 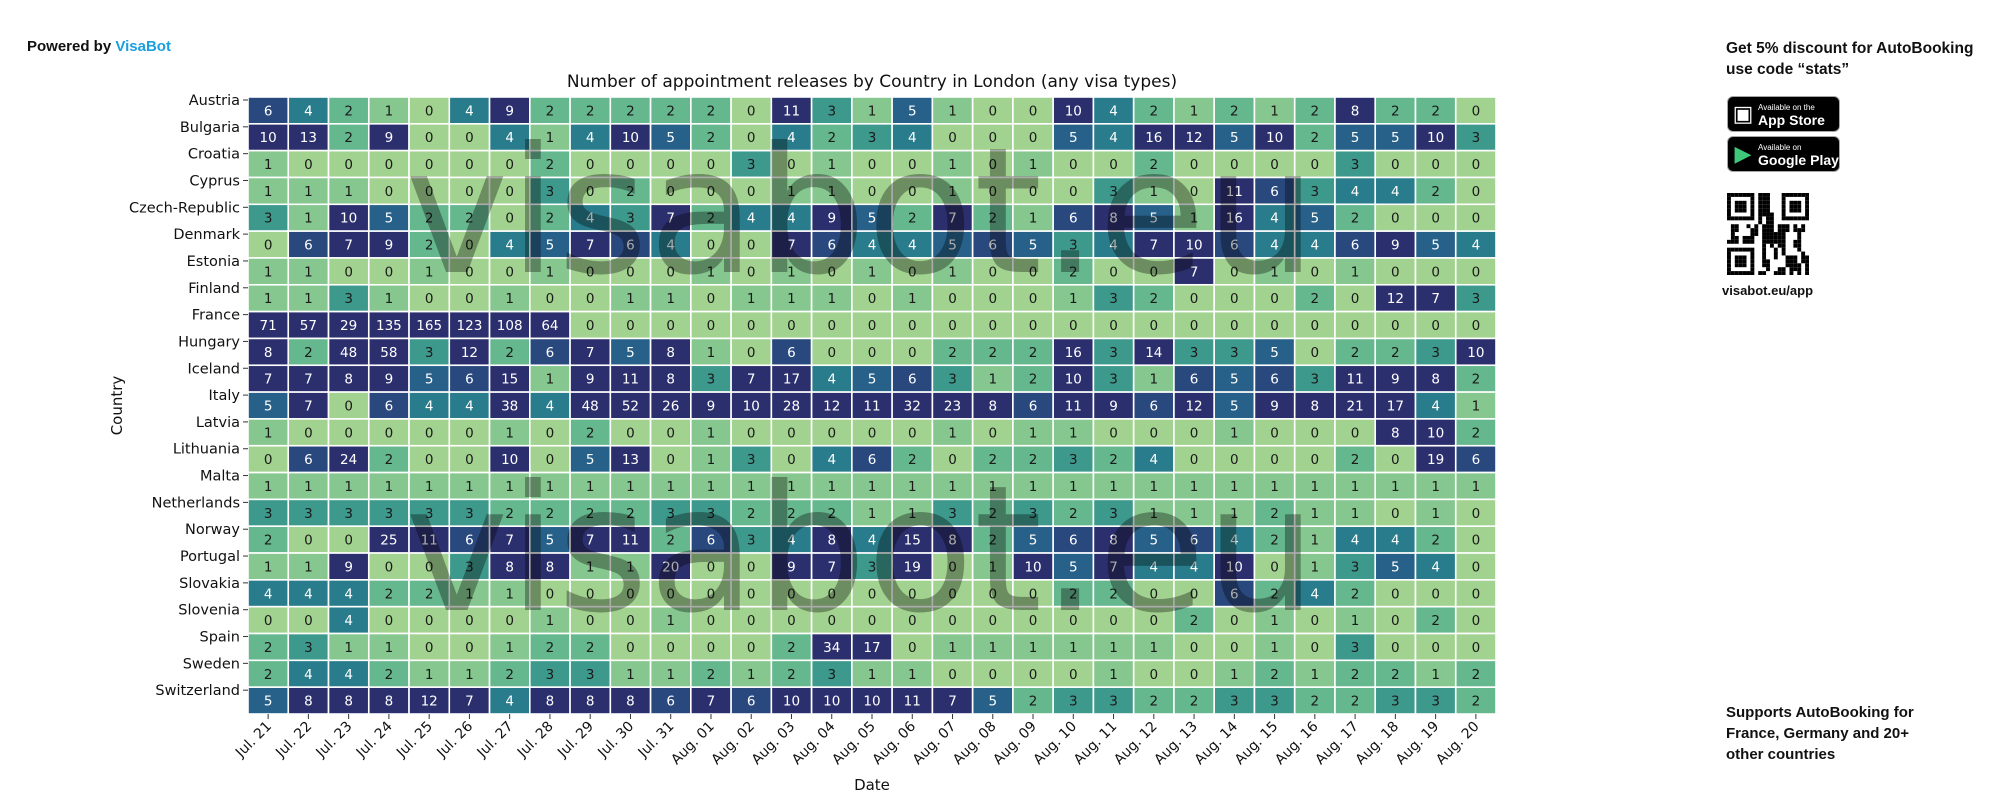 I want to click on cell-label: 4, so click(x=791, y=541).